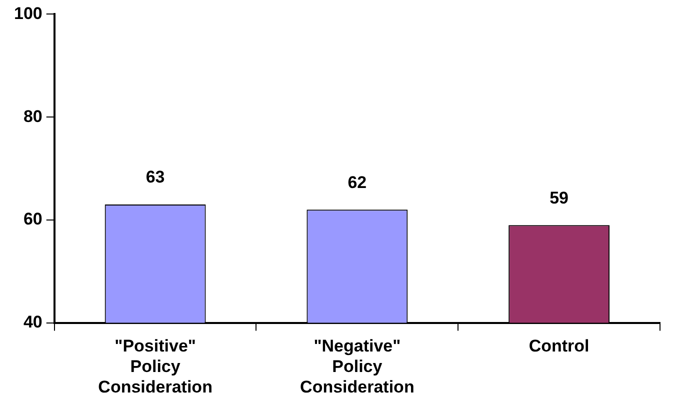 The image size is (686, 404). Describe the element at coordinates (32, 219) in the screenshot. I see `y-tick-label: 60` at that location.